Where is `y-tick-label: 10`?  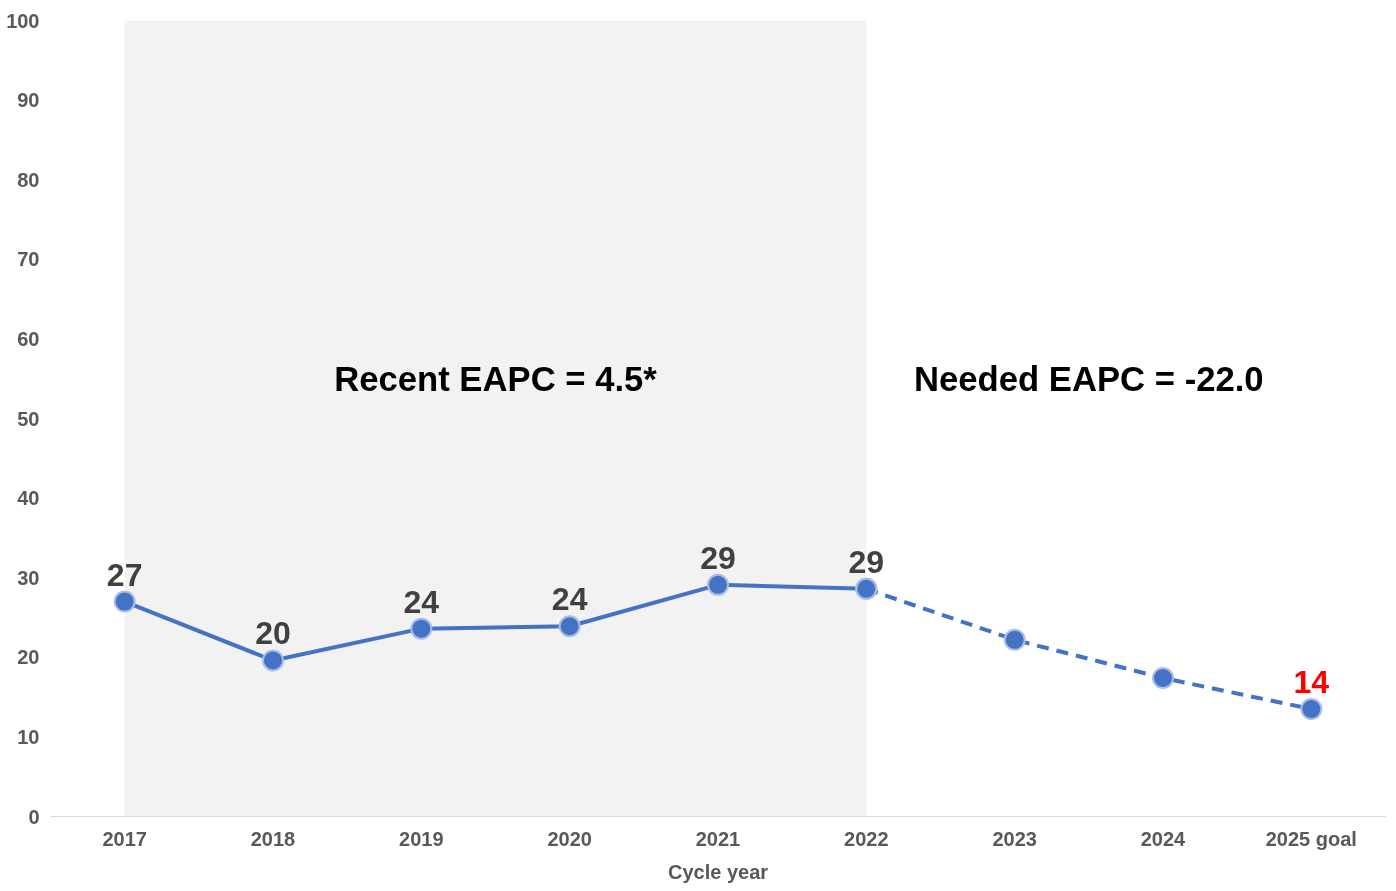 y-tick-label: 10 is located at coordinates (28, 736).